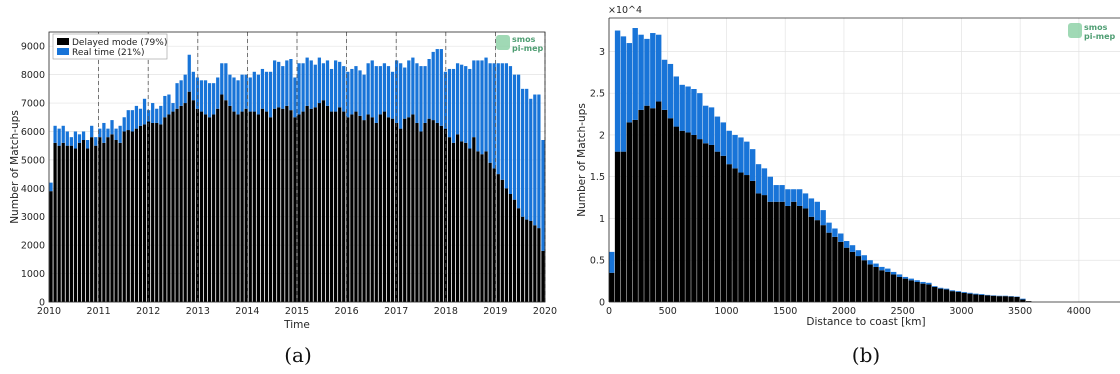 The width and height of the screenshot is (1120, 374). Describe the element at coordinates (609, 311) in the screenshot. I see `x-tick-label: 0` at that location.